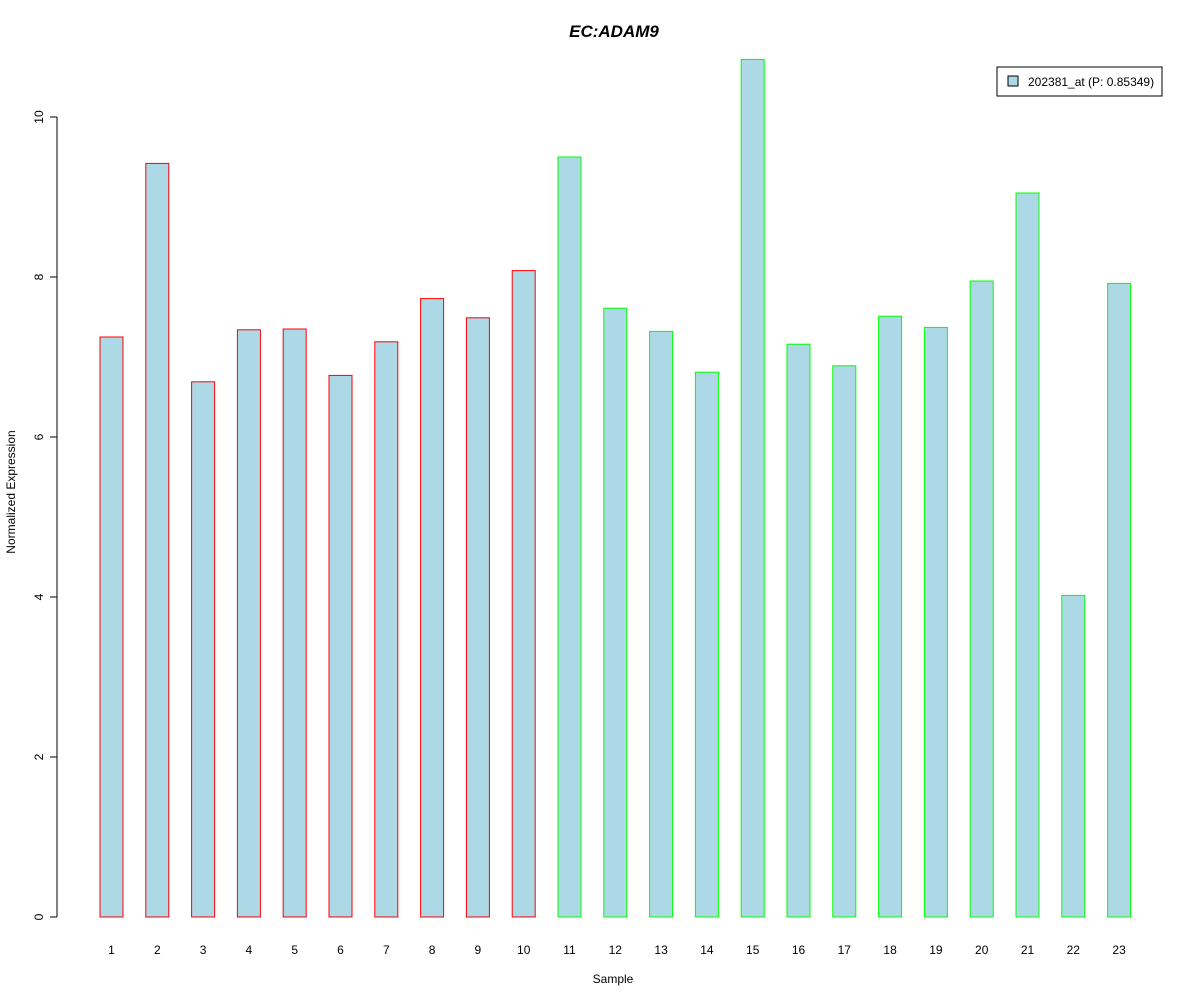 This screenshot has width=1200, height=1000. I want to click on chart-title: EC:ADAM9, so click(614, 31).